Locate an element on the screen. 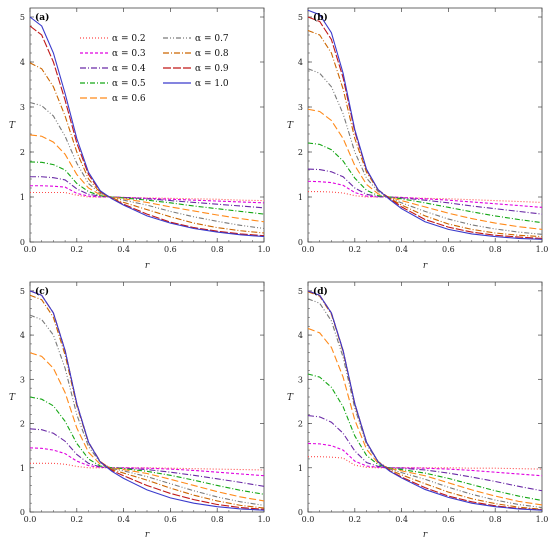 The image size is (550, 548). legend-label: α = 1.0 is located at coordinates (212, 84).